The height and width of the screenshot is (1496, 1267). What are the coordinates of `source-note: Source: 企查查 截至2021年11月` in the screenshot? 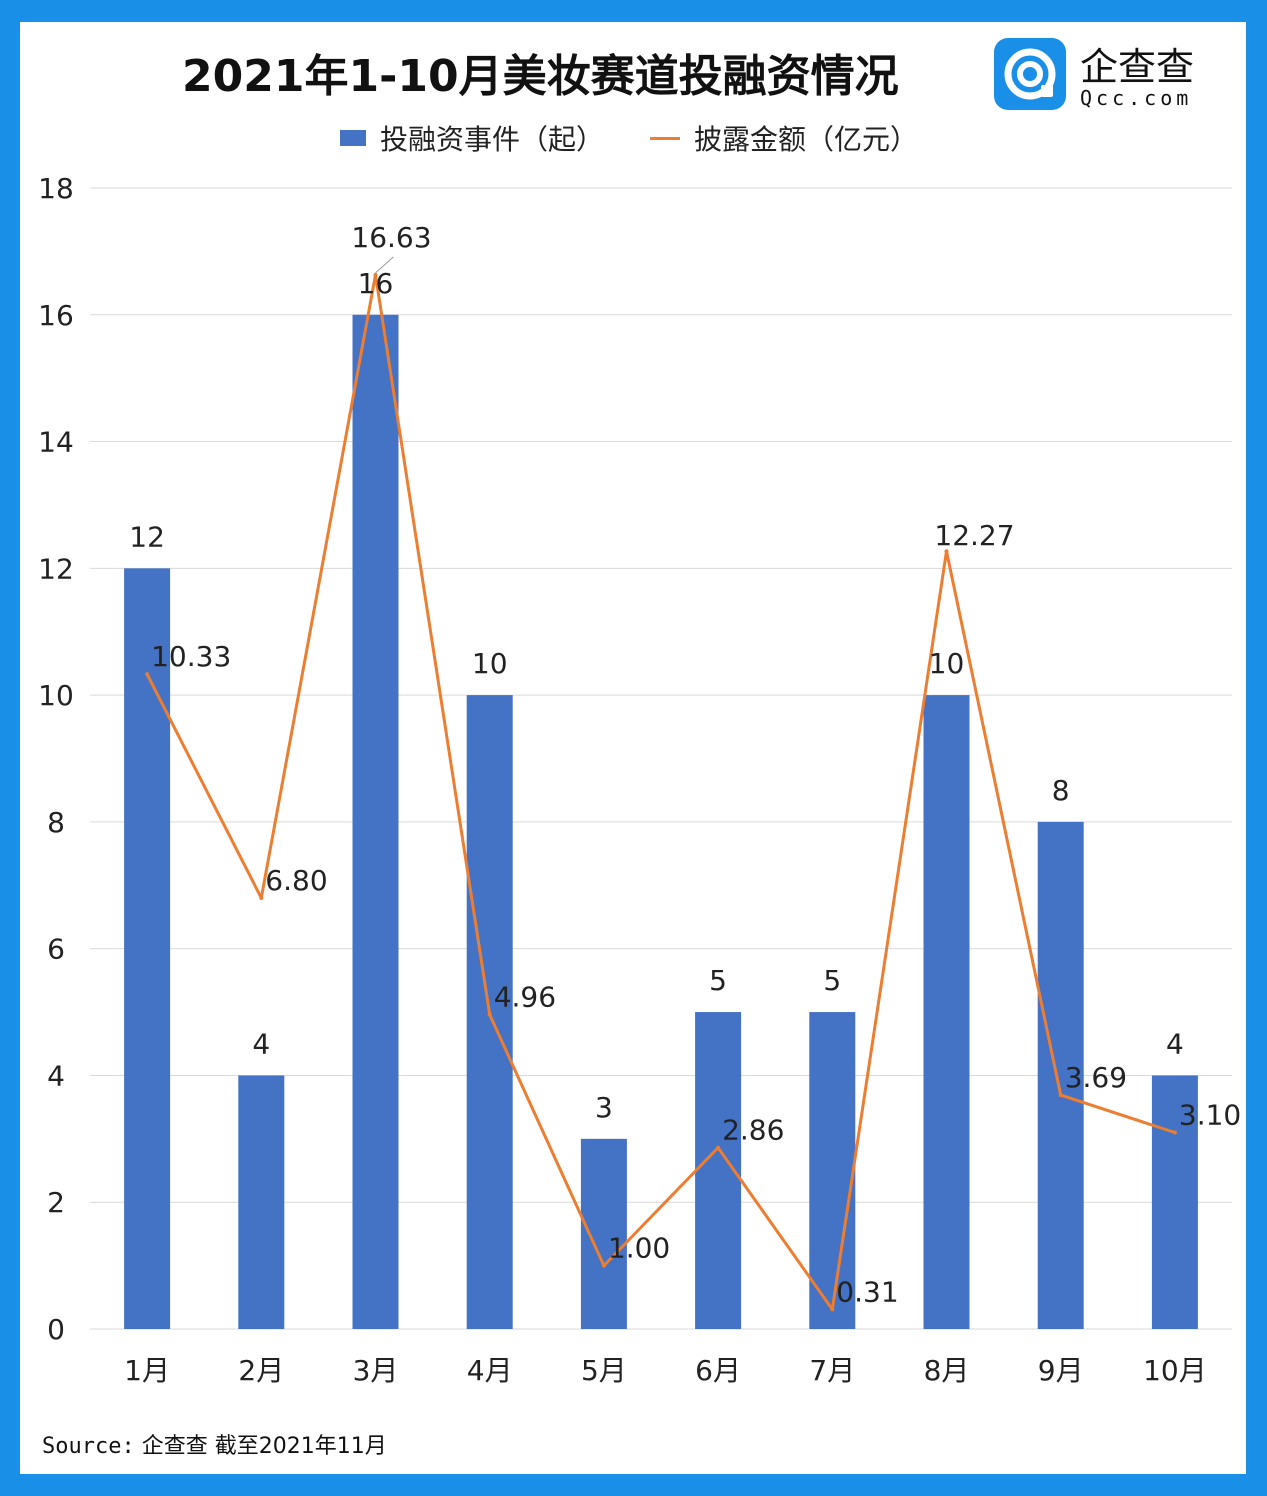 It's located at (214, 1444).